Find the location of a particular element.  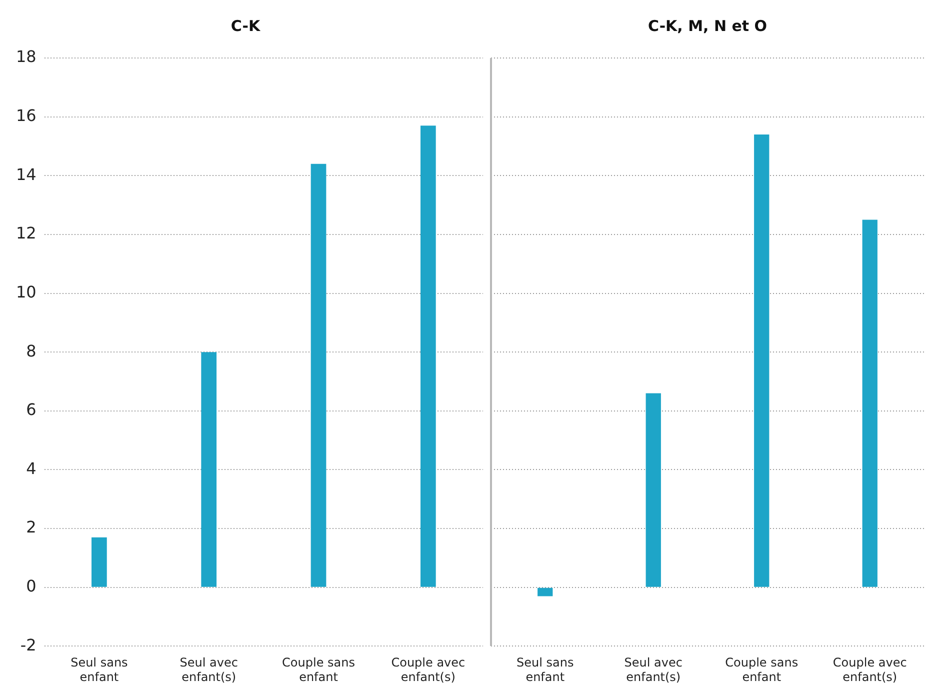

chart-title: C-K is located at coordinates (246, 25).